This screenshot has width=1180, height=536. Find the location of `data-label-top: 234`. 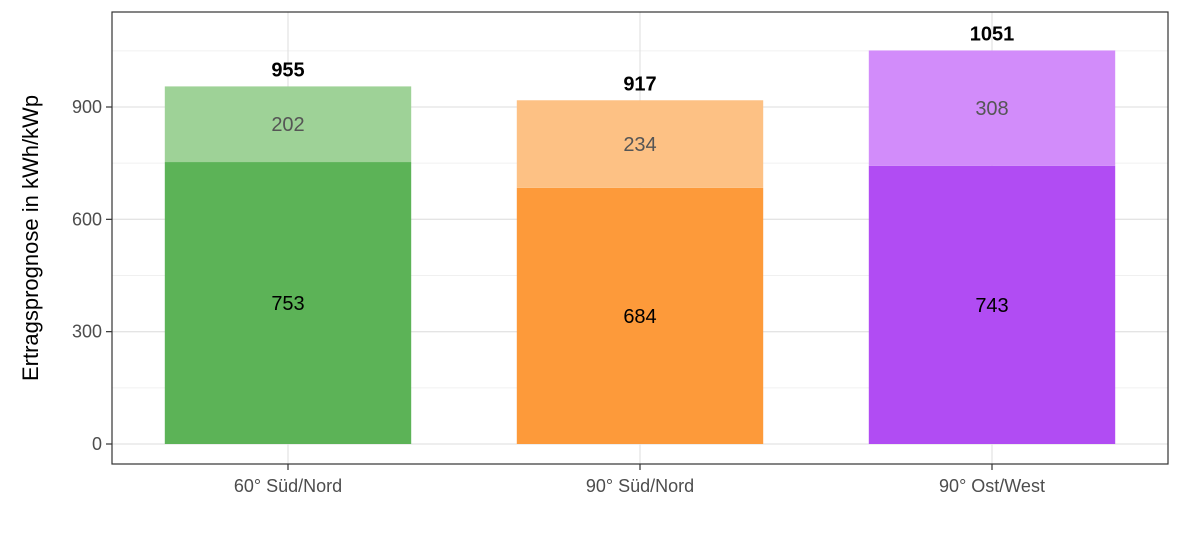

data-label-top: 234 is located at coordinates (639, 145).